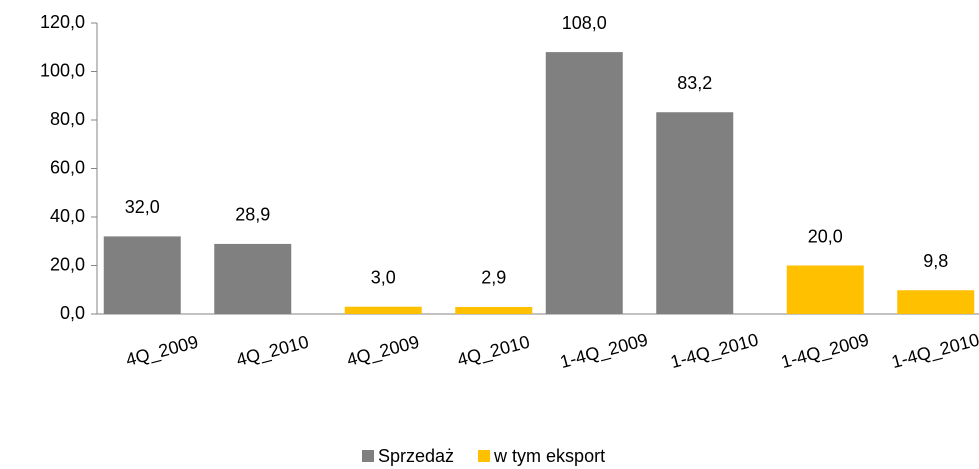 Image resolution: width=979 pixels, height=469 pixels. I want to click on y-tick-label: 60,0, so click(67, 167).